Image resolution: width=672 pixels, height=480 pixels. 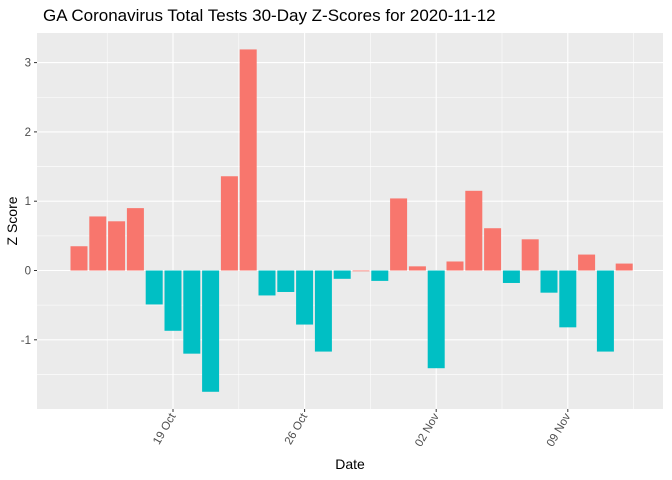 What do you see at coordinates (28, 133) in the screenshot?
I see `y-tick-label: 2` at bounding box center [28, 133].